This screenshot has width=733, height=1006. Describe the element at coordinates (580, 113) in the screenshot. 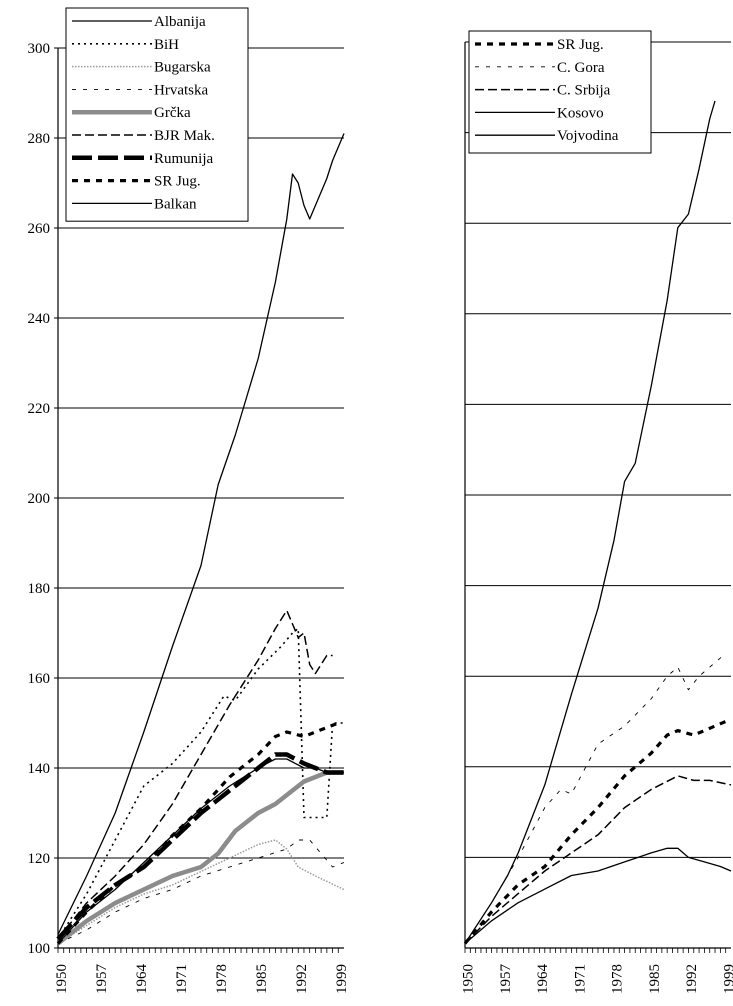

I see `legend-label: Kosovo` at that location.